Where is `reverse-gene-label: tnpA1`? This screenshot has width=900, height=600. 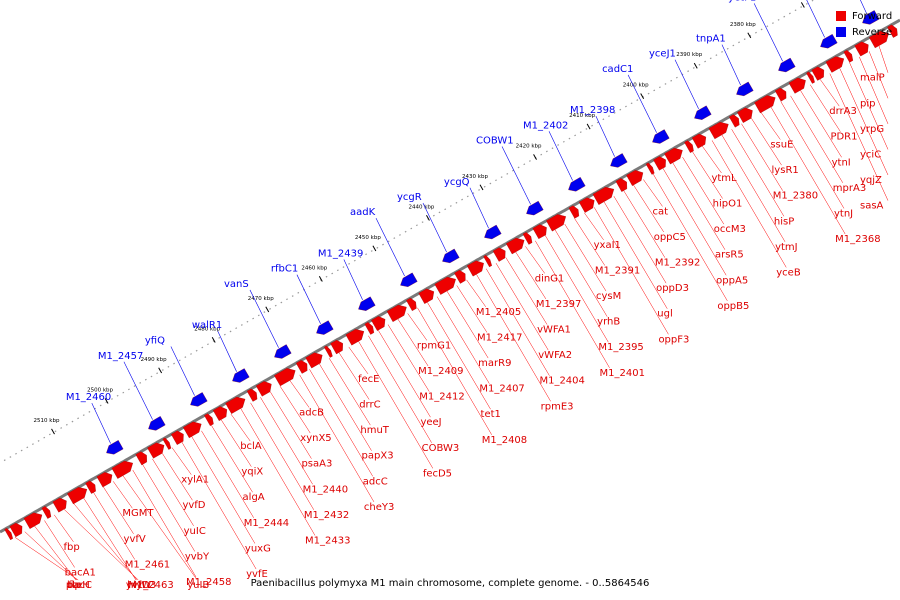
reverse-gene-label: tnpA1 is located at coordinates (711, 39).